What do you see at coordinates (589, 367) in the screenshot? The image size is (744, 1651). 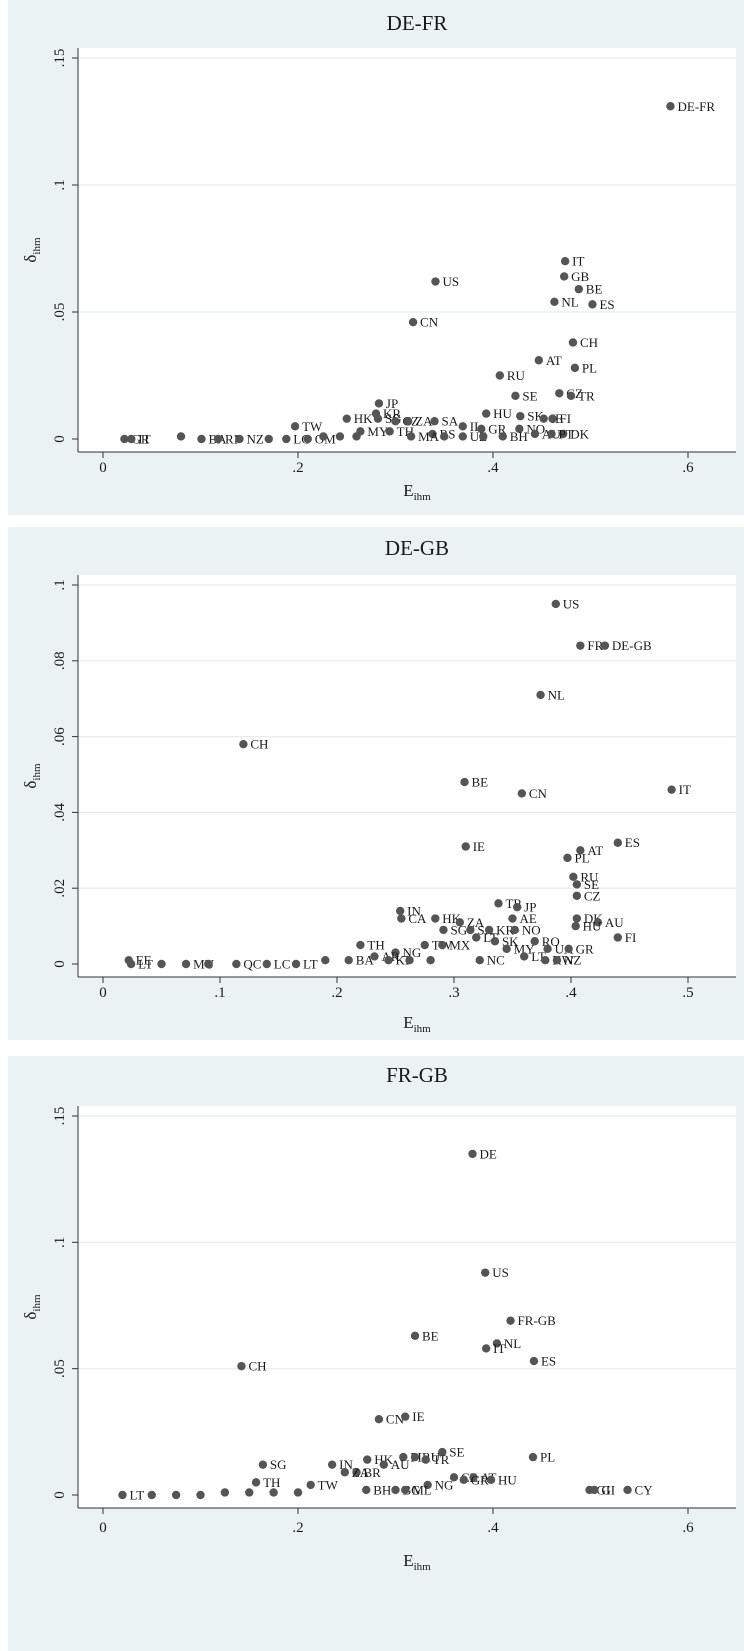 I see `data-label: PL` at bounding box center [589, 367].